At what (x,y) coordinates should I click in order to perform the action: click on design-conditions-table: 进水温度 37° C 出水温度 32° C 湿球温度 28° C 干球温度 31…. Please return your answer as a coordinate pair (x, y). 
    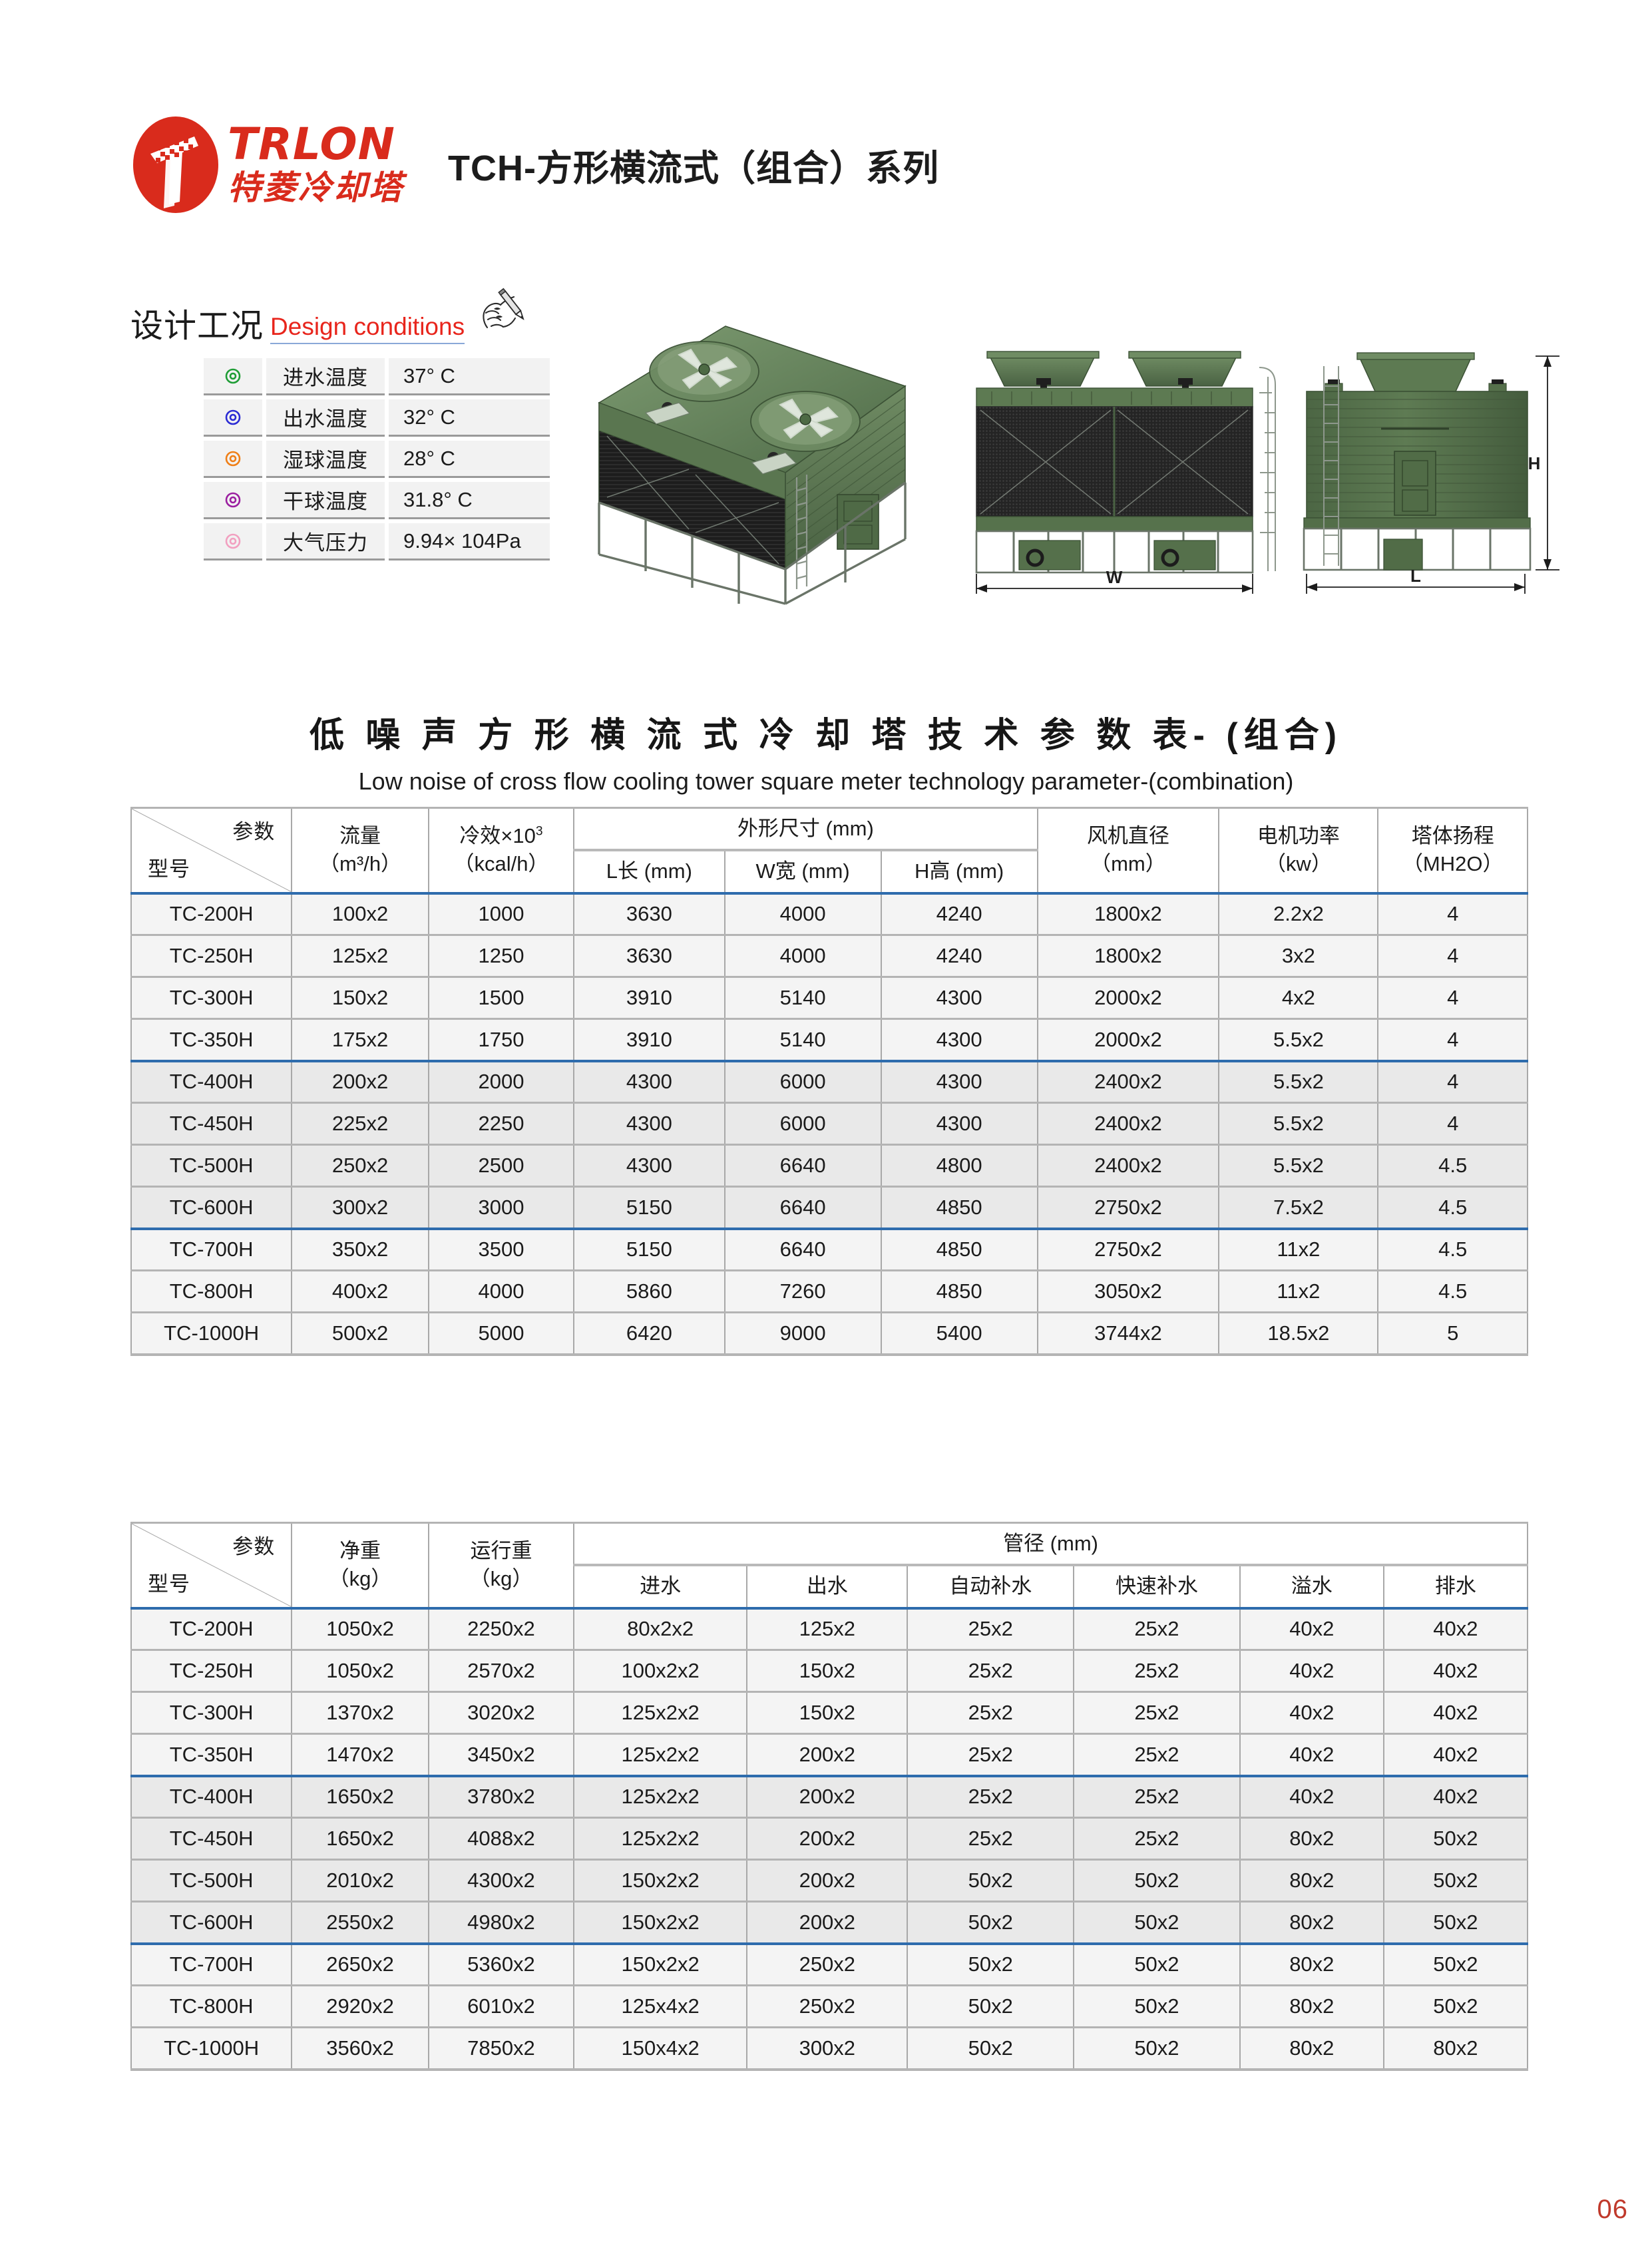
    Looking at the image, I should click on (377, 461).